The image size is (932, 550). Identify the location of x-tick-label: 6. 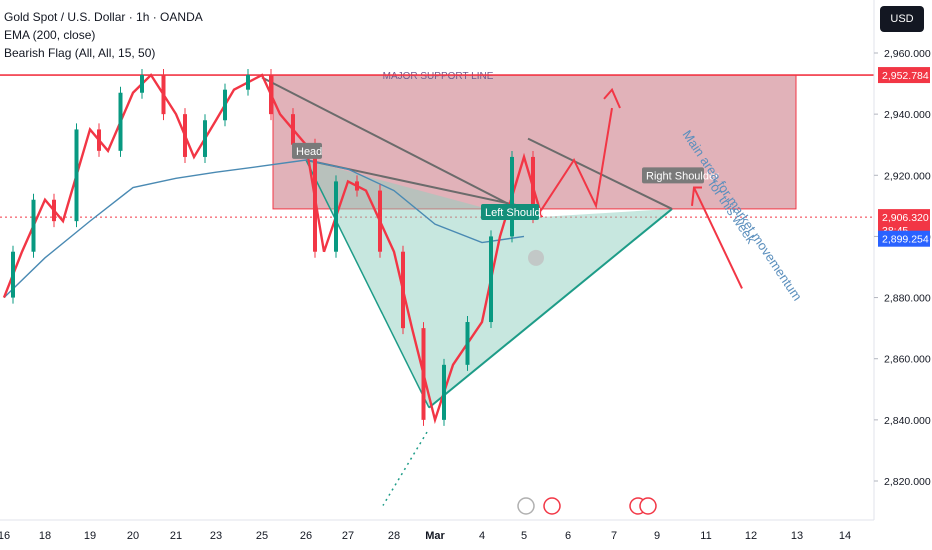
(568, 536).